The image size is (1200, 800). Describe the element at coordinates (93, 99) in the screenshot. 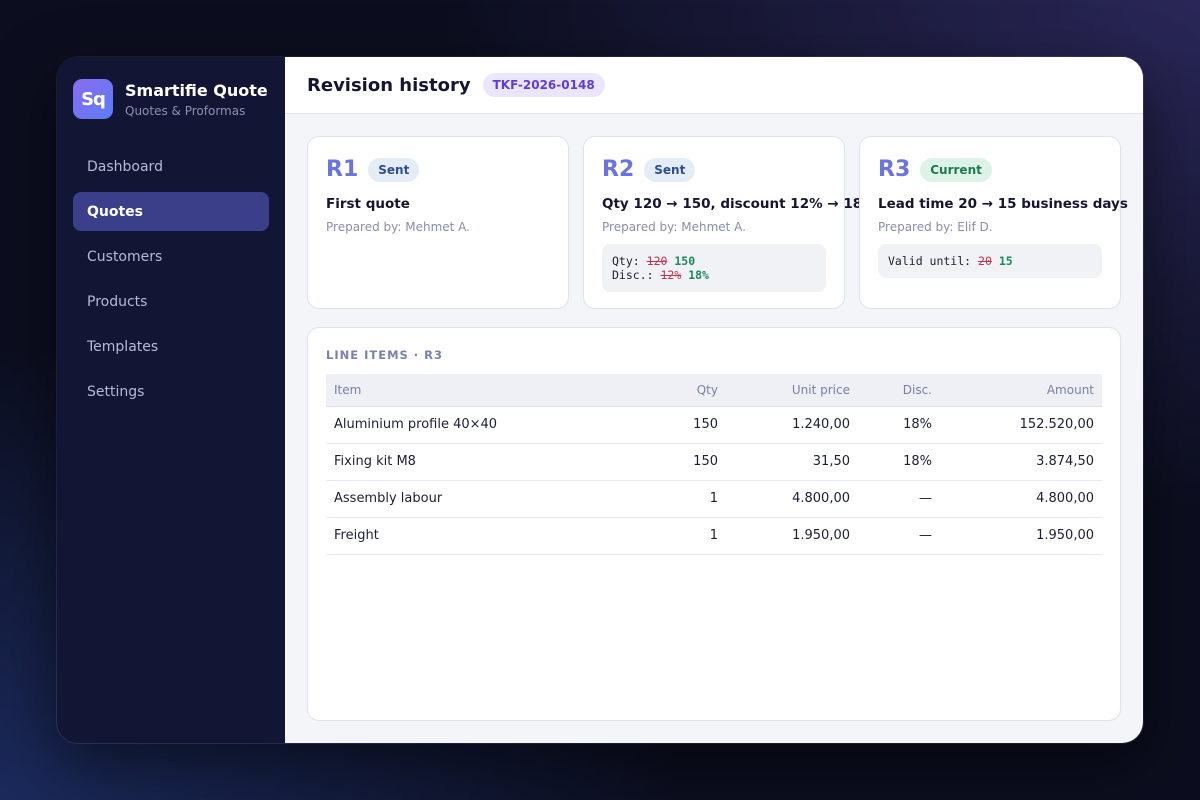

I see `app-logo-icon: Sq` at that location.